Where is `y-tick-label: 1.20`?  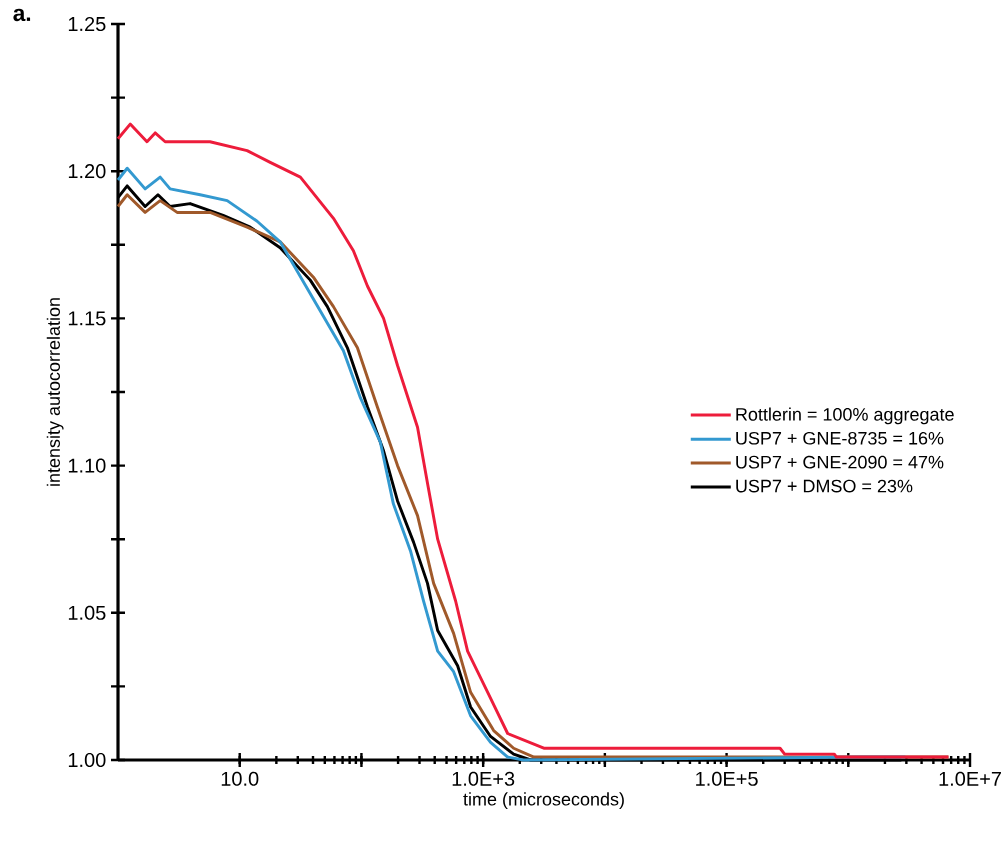 y-tick-label: 1.20 is located at coordinates (87, 171).